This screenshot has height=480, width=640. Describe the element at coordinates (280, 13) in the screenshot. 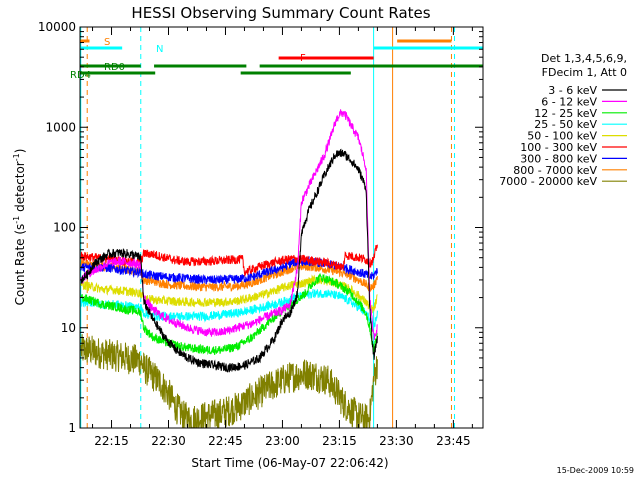

I see `chart-title: HESSI Observing Summary Count Rates` at that location.